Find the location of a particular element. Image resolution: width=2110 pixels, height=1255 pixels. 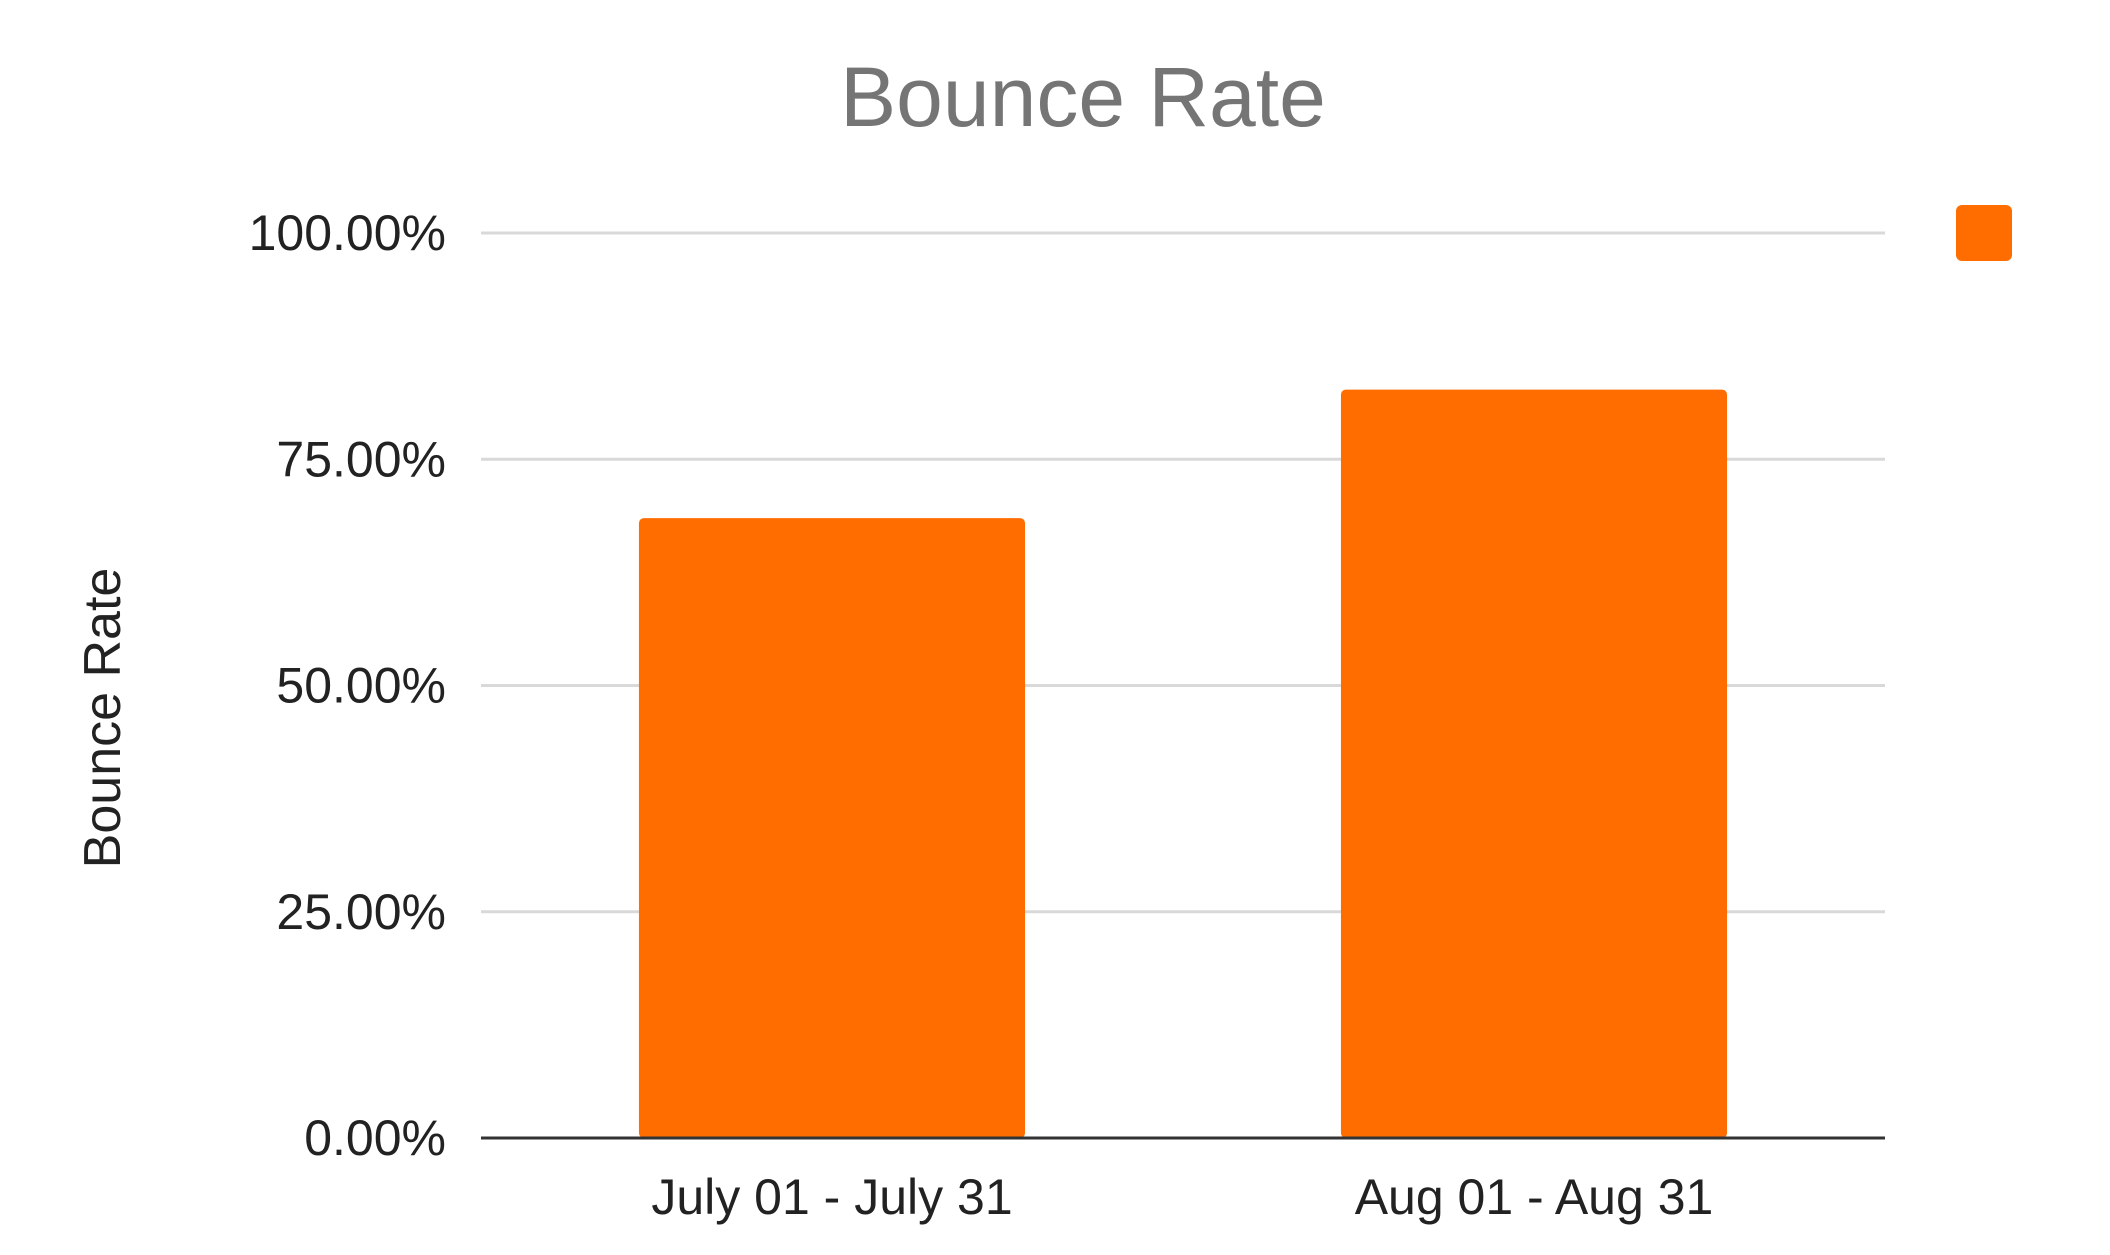

y-tick-label: 50.00% is located at coordinates (361, 686).